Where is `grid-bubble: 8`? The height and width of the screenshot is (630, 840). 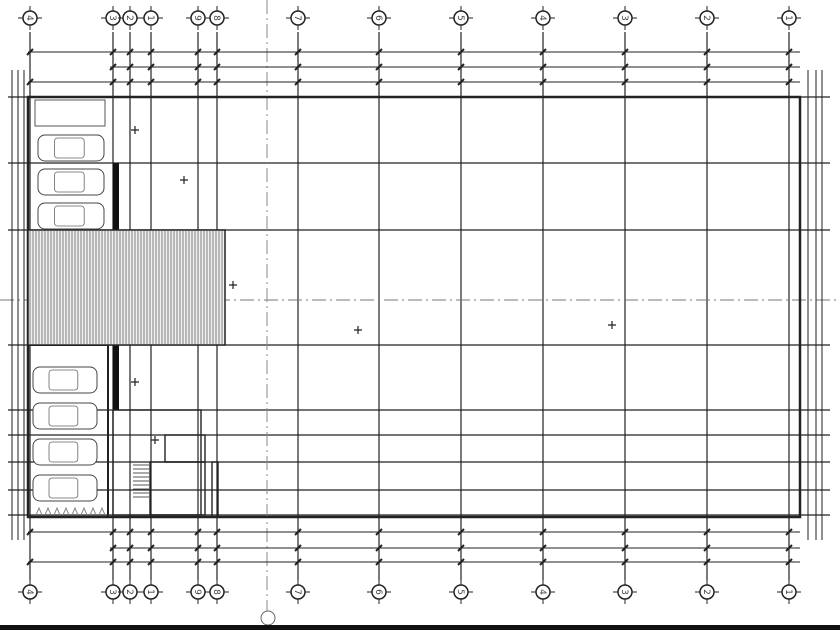
grid-bubble: 8 is located at coordinates (217, 592).